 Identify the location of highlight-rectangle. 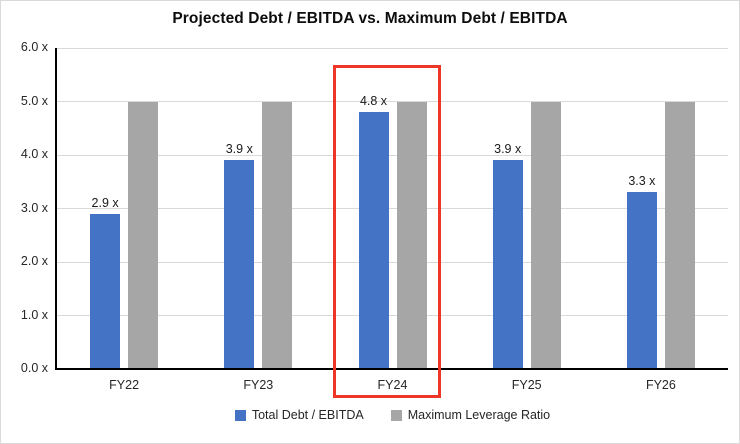
(387, 231).